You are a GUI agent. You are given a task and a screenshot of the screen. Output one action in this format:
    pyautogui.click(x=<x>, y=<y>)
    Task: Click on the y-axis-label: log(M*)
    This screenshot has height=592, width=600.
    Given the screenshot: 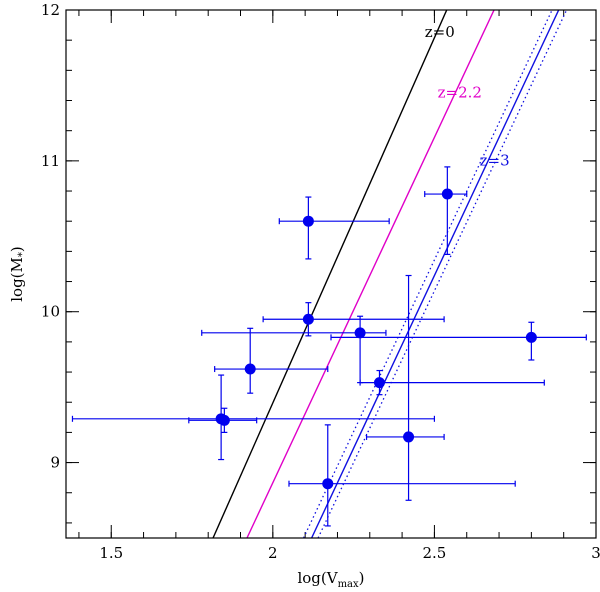 What is the action you would take?
    pyautogui.click(x=18, y=274)
    